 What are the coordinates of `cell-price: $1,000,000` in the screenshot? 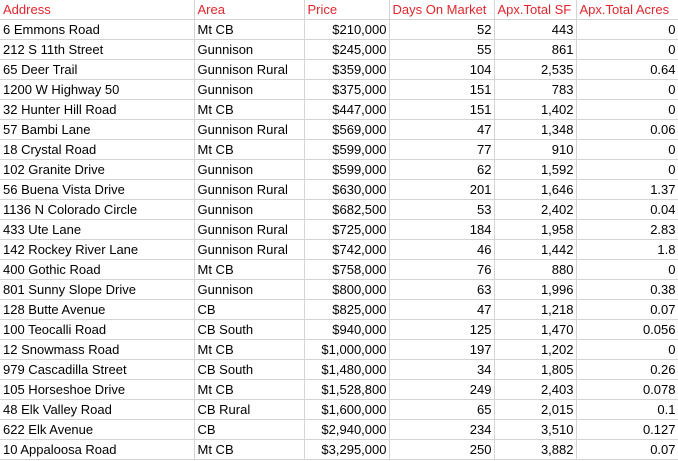 It's located at (347, 349).